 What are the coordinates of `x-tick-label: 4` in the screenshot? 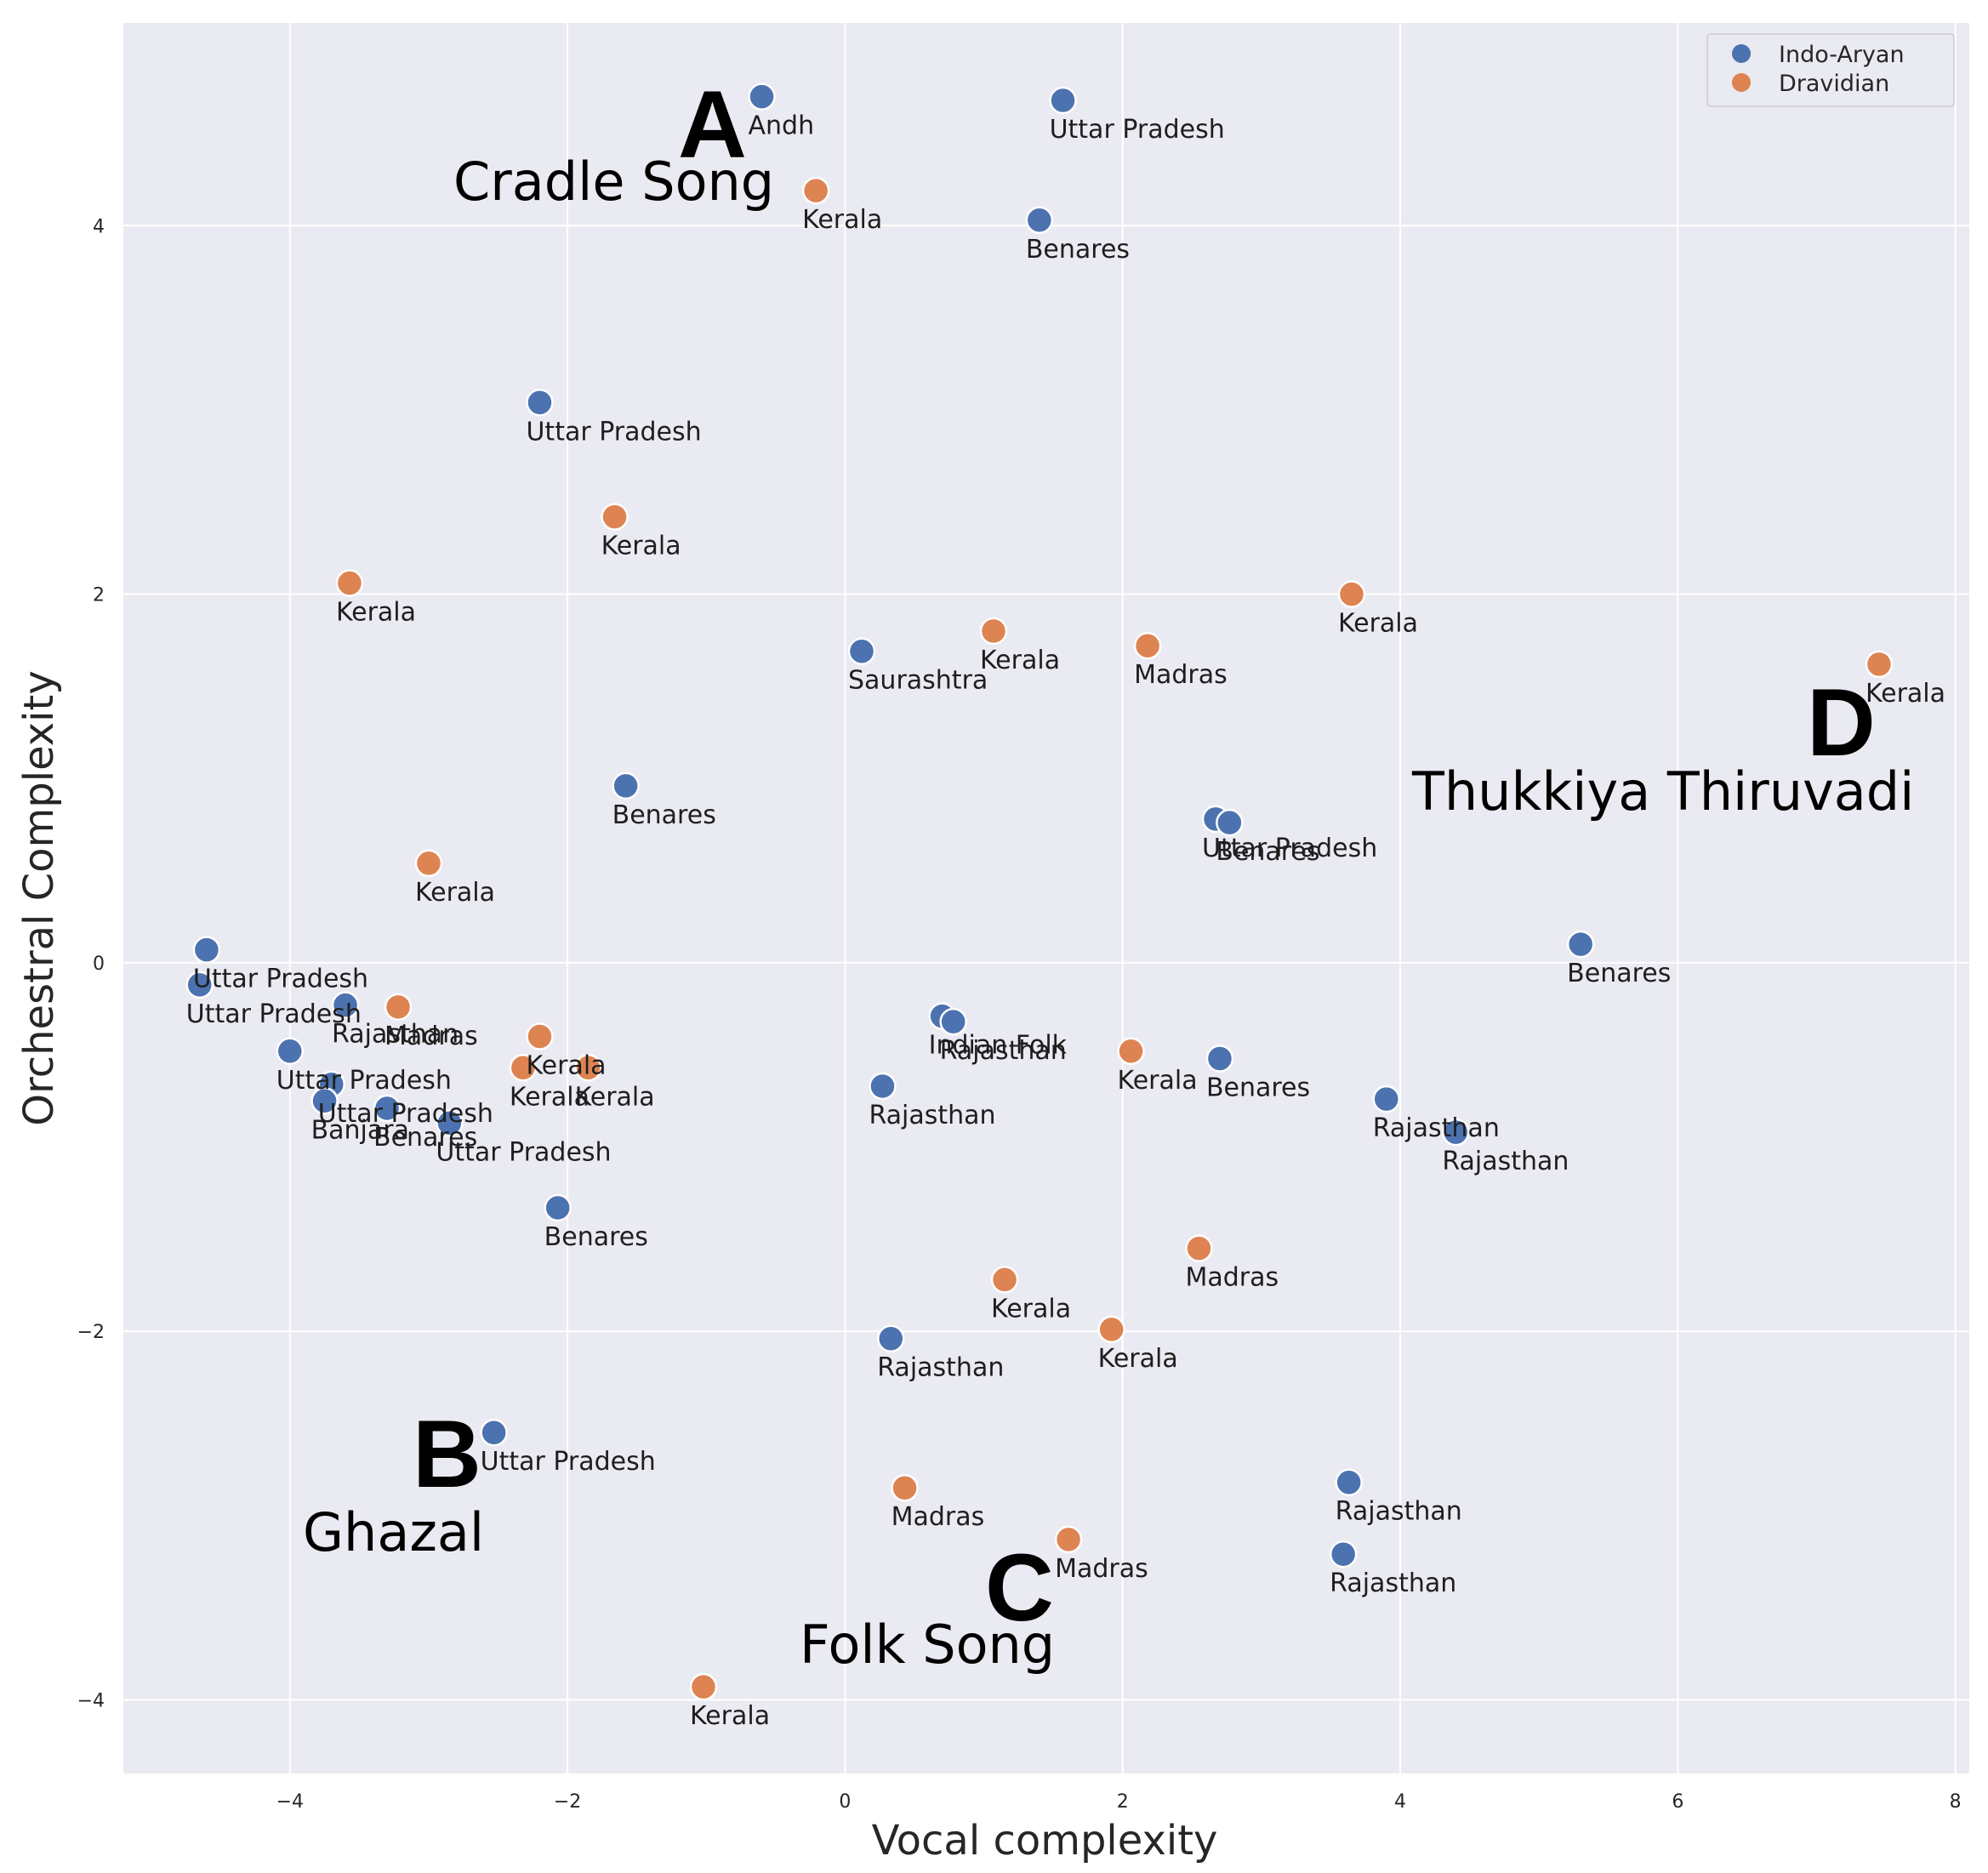 It's located at (1400, 1802).